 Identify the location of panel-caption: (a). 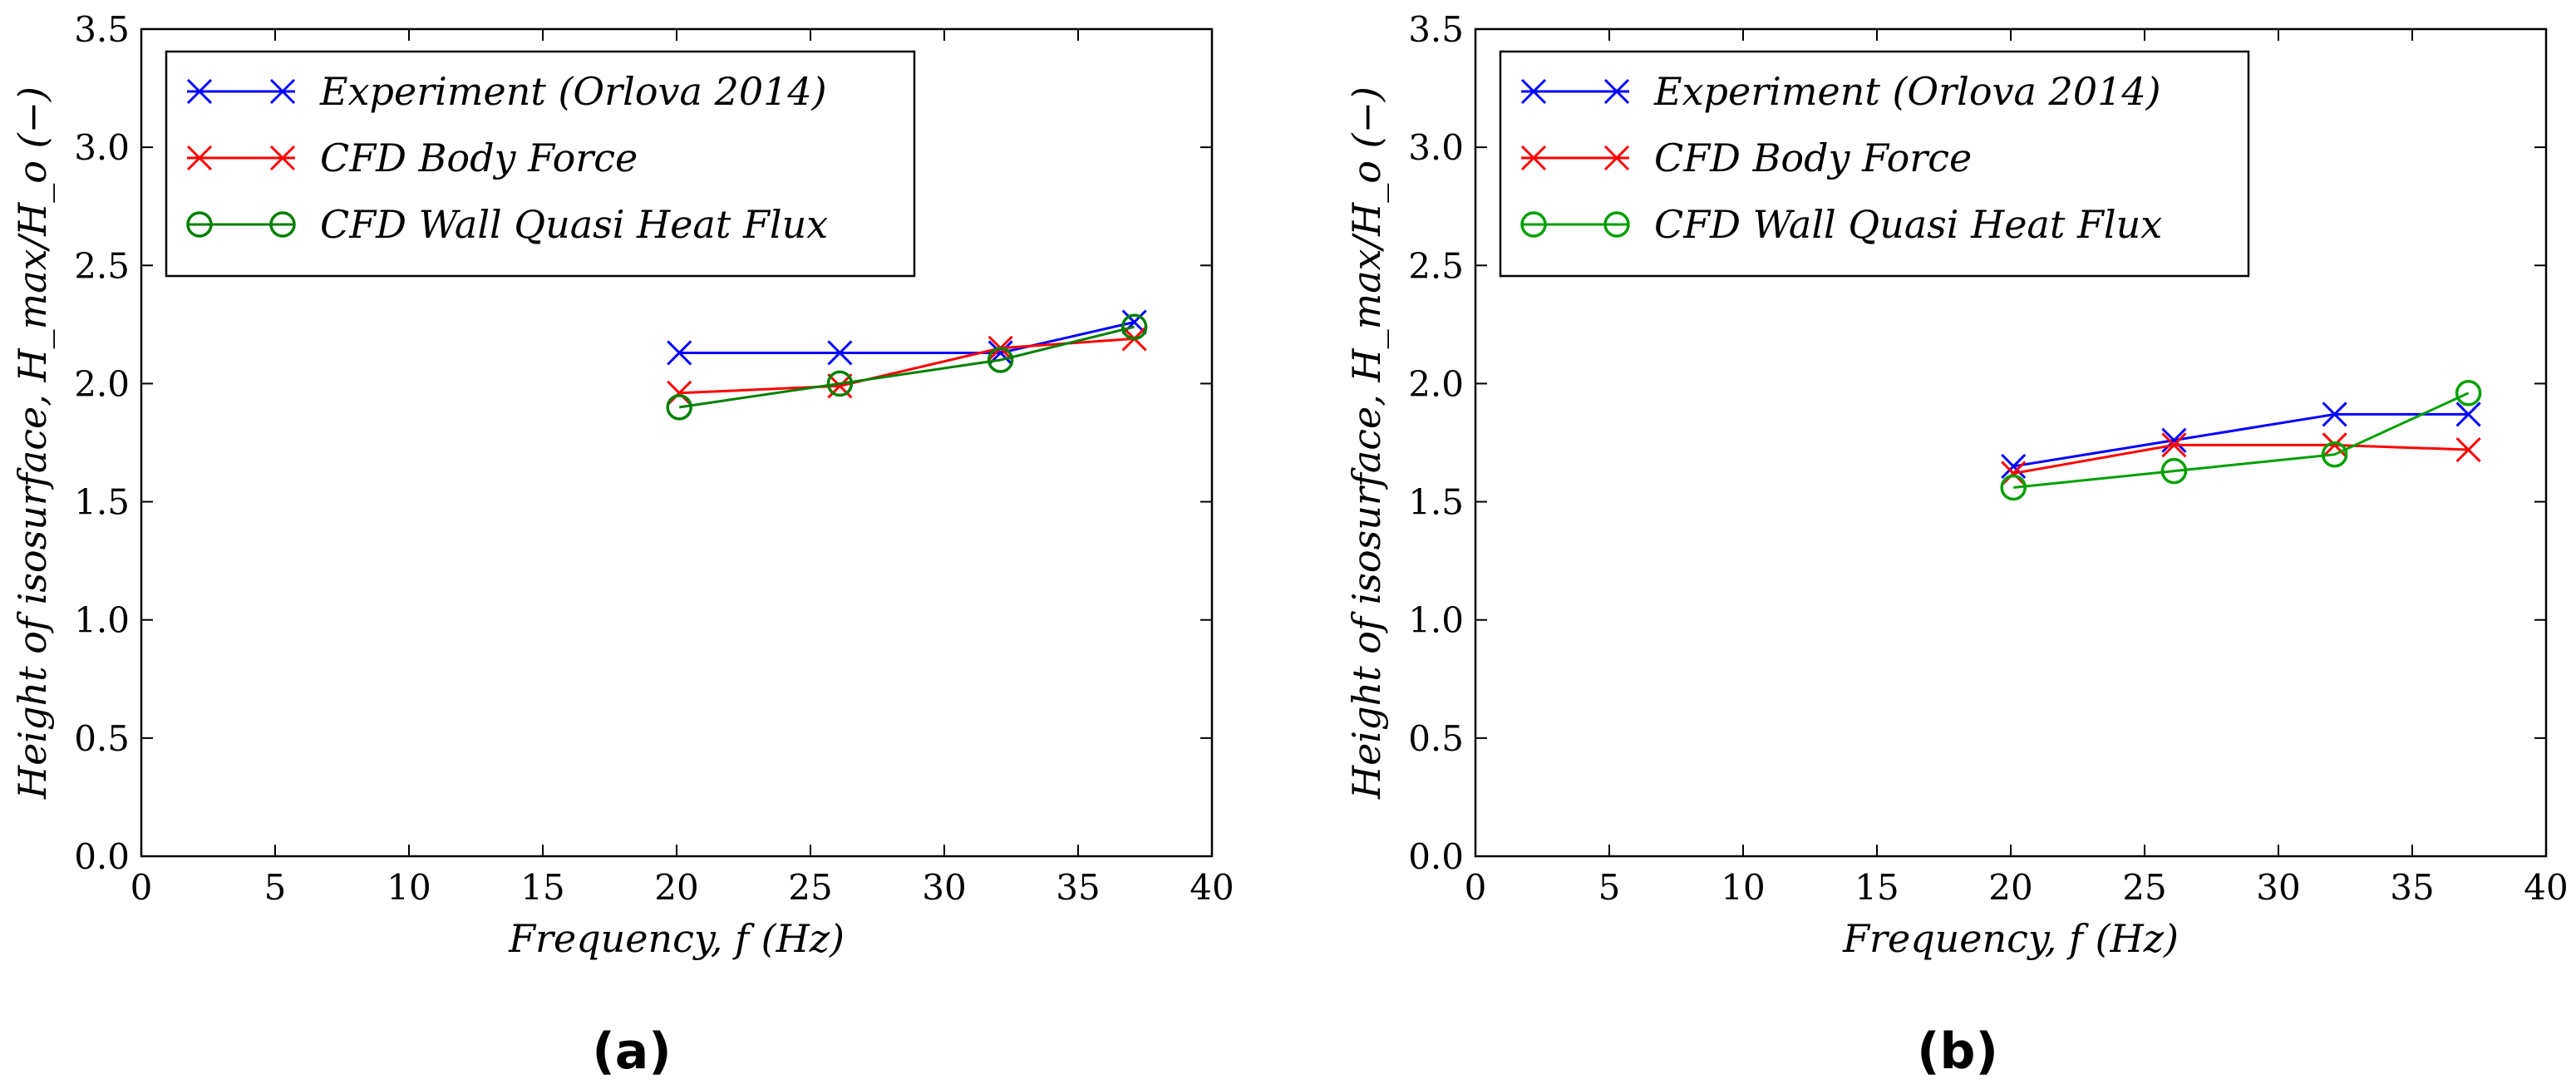
(631, 1051).